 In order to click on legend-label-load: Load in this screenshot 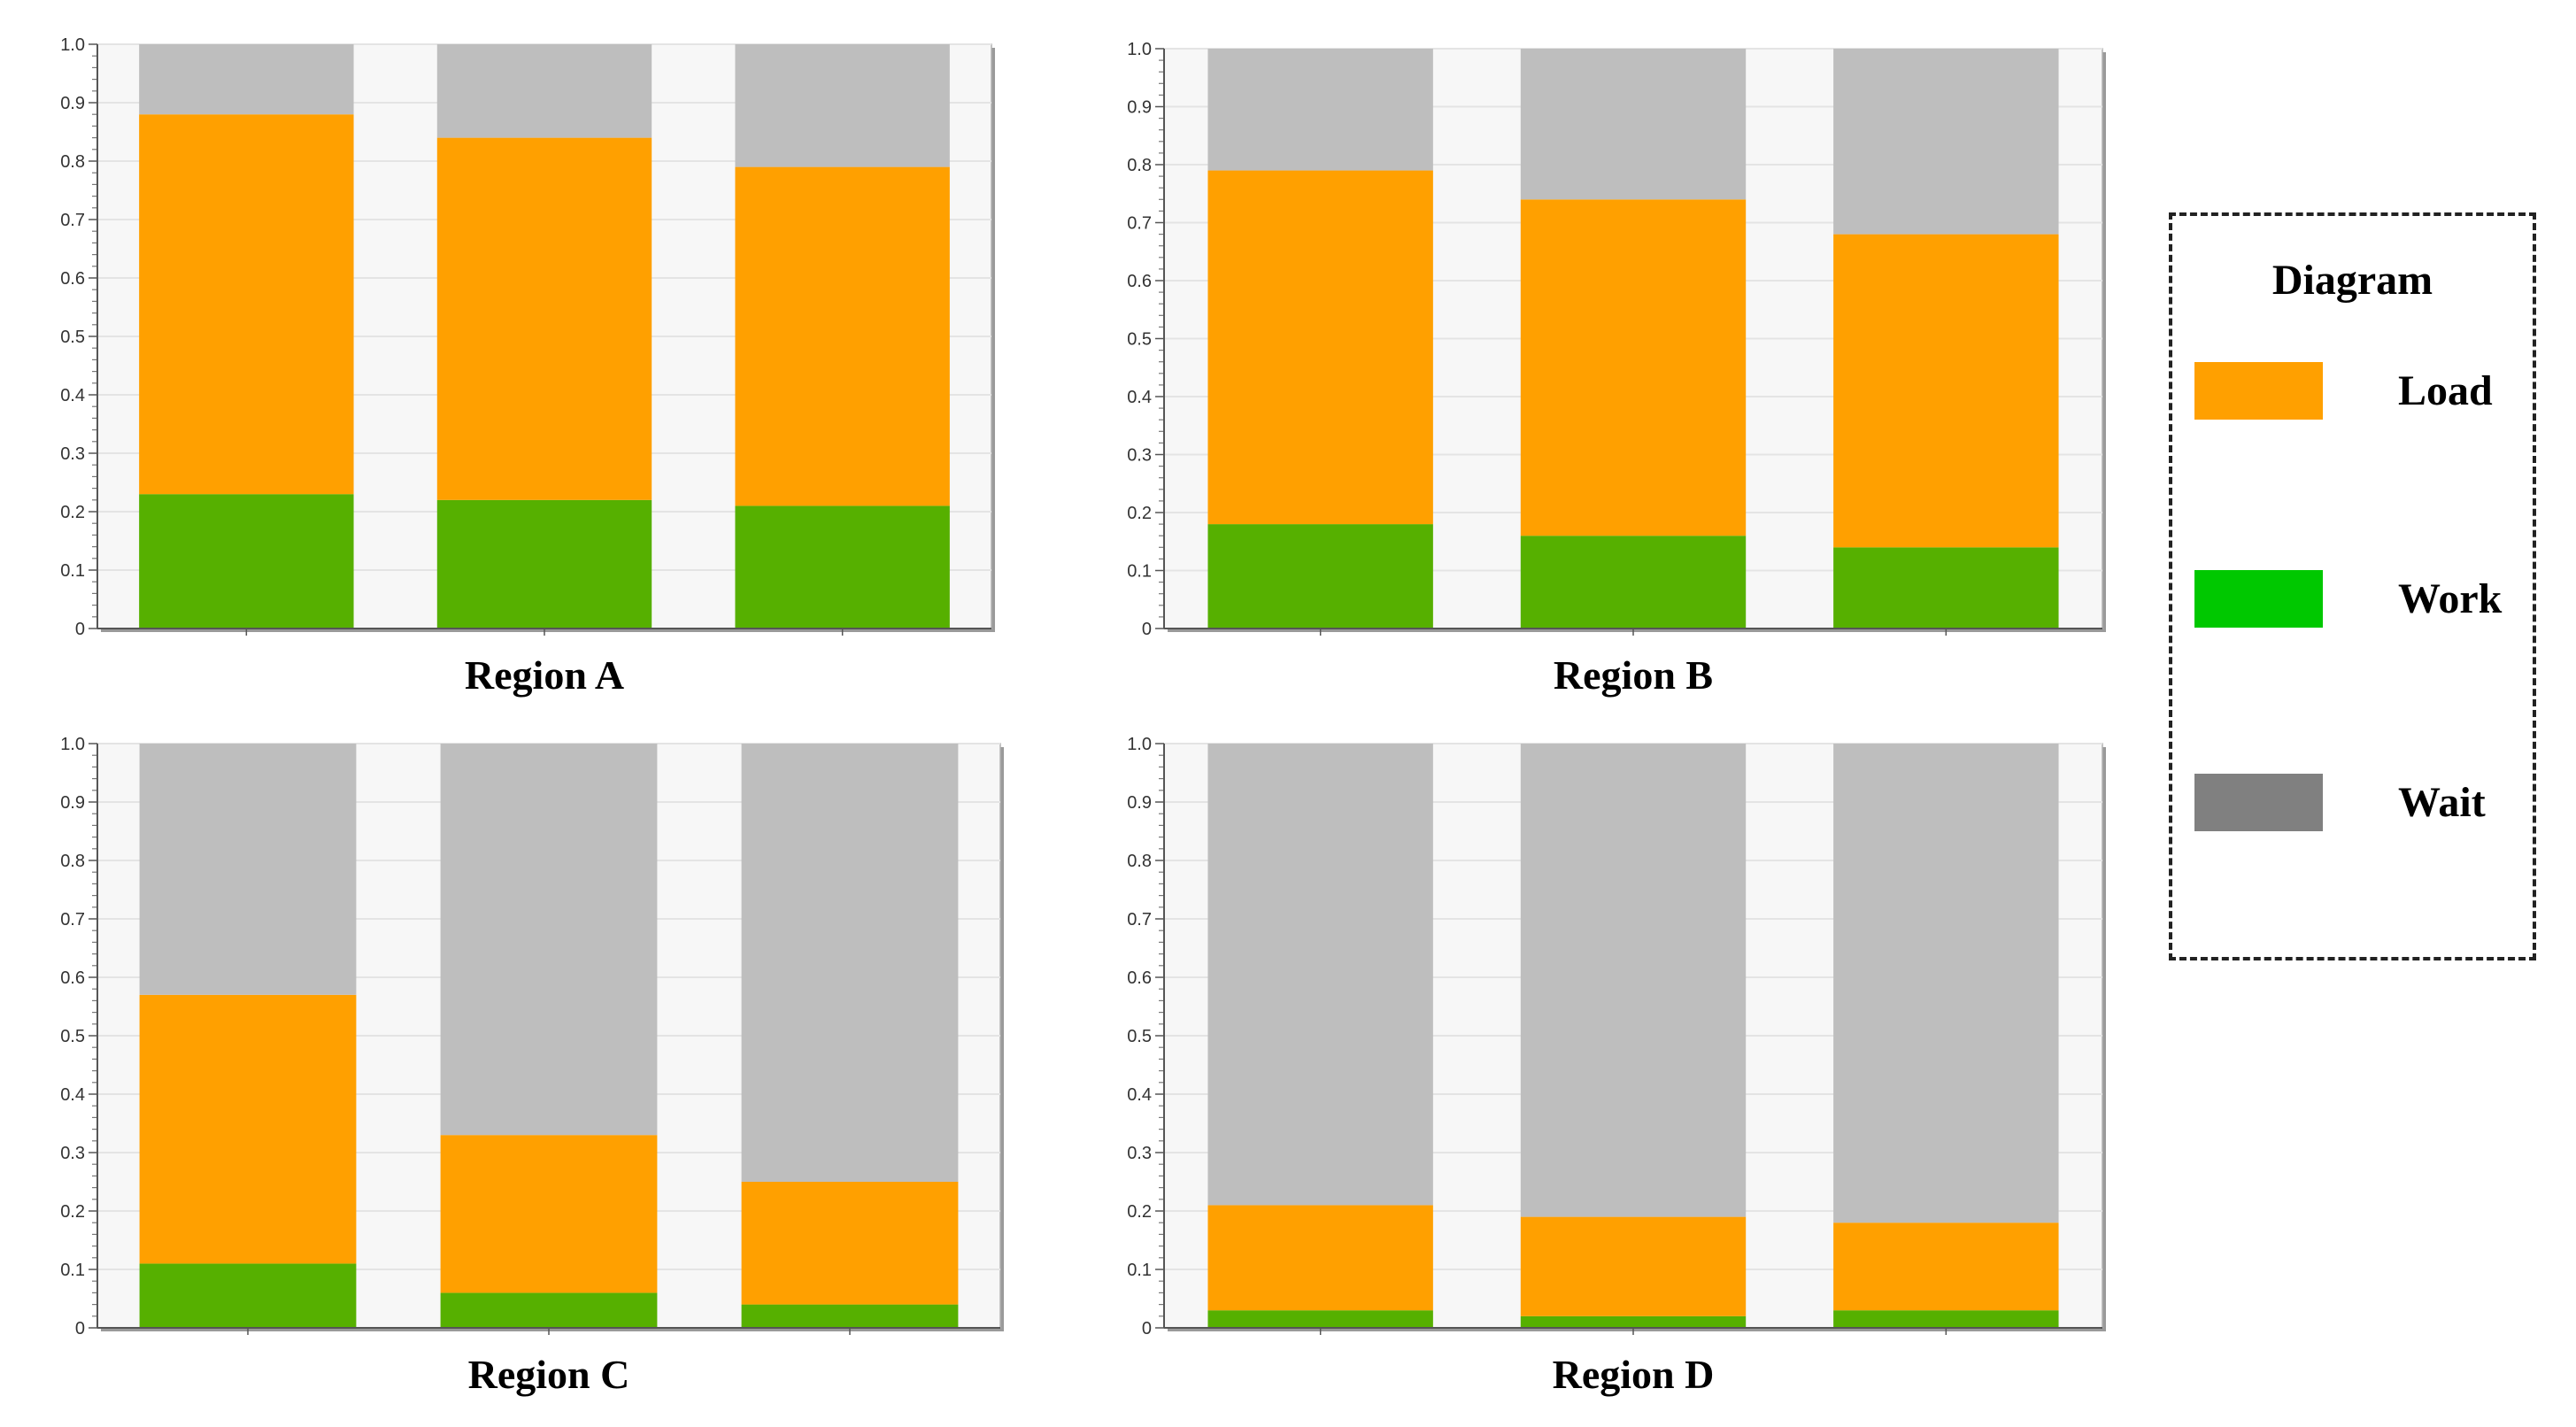, I will do `click(2445, 390)`.